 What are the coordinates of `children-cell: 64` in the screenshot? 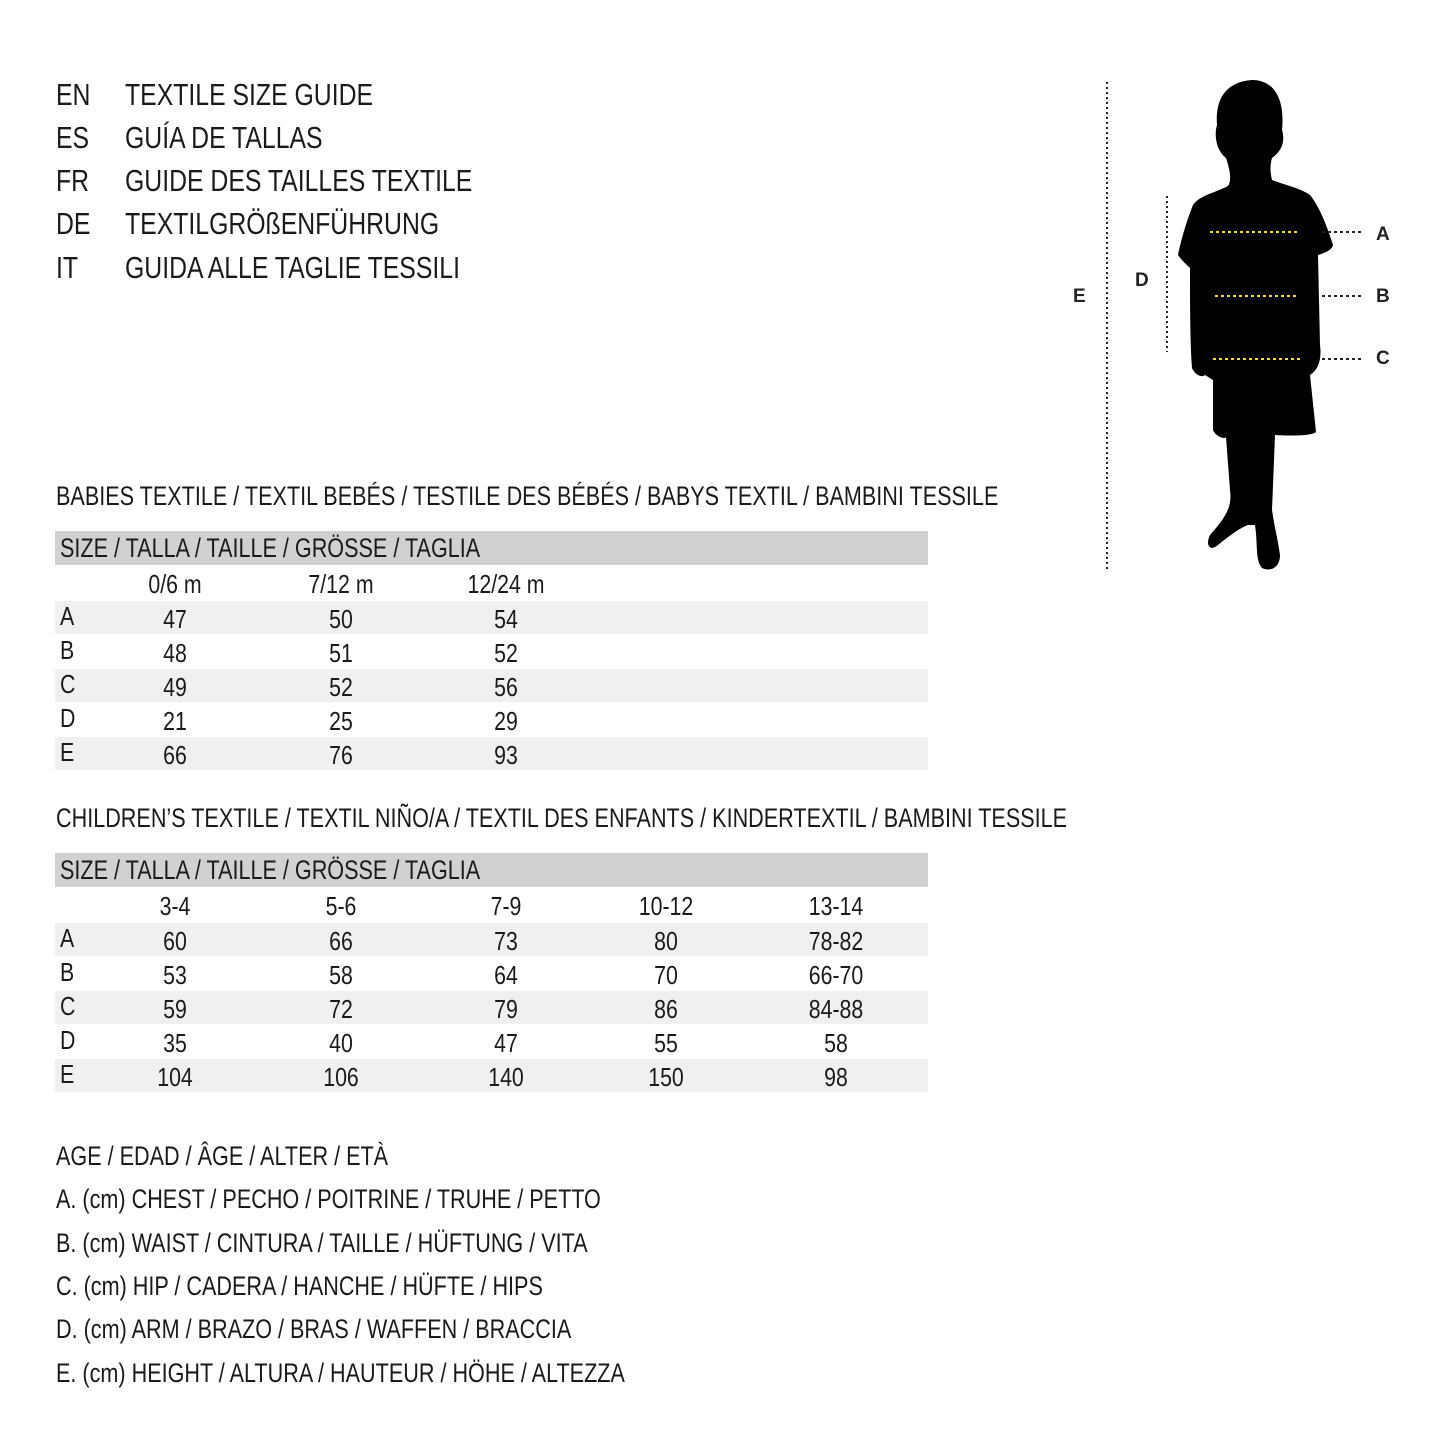 It's located at (506, 975).